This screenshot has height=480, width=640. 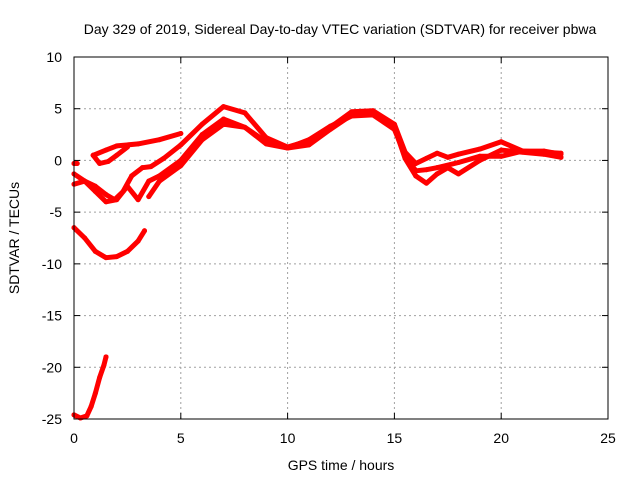 I want to click on x-tick-label: 25, so click(x=608, y=438).